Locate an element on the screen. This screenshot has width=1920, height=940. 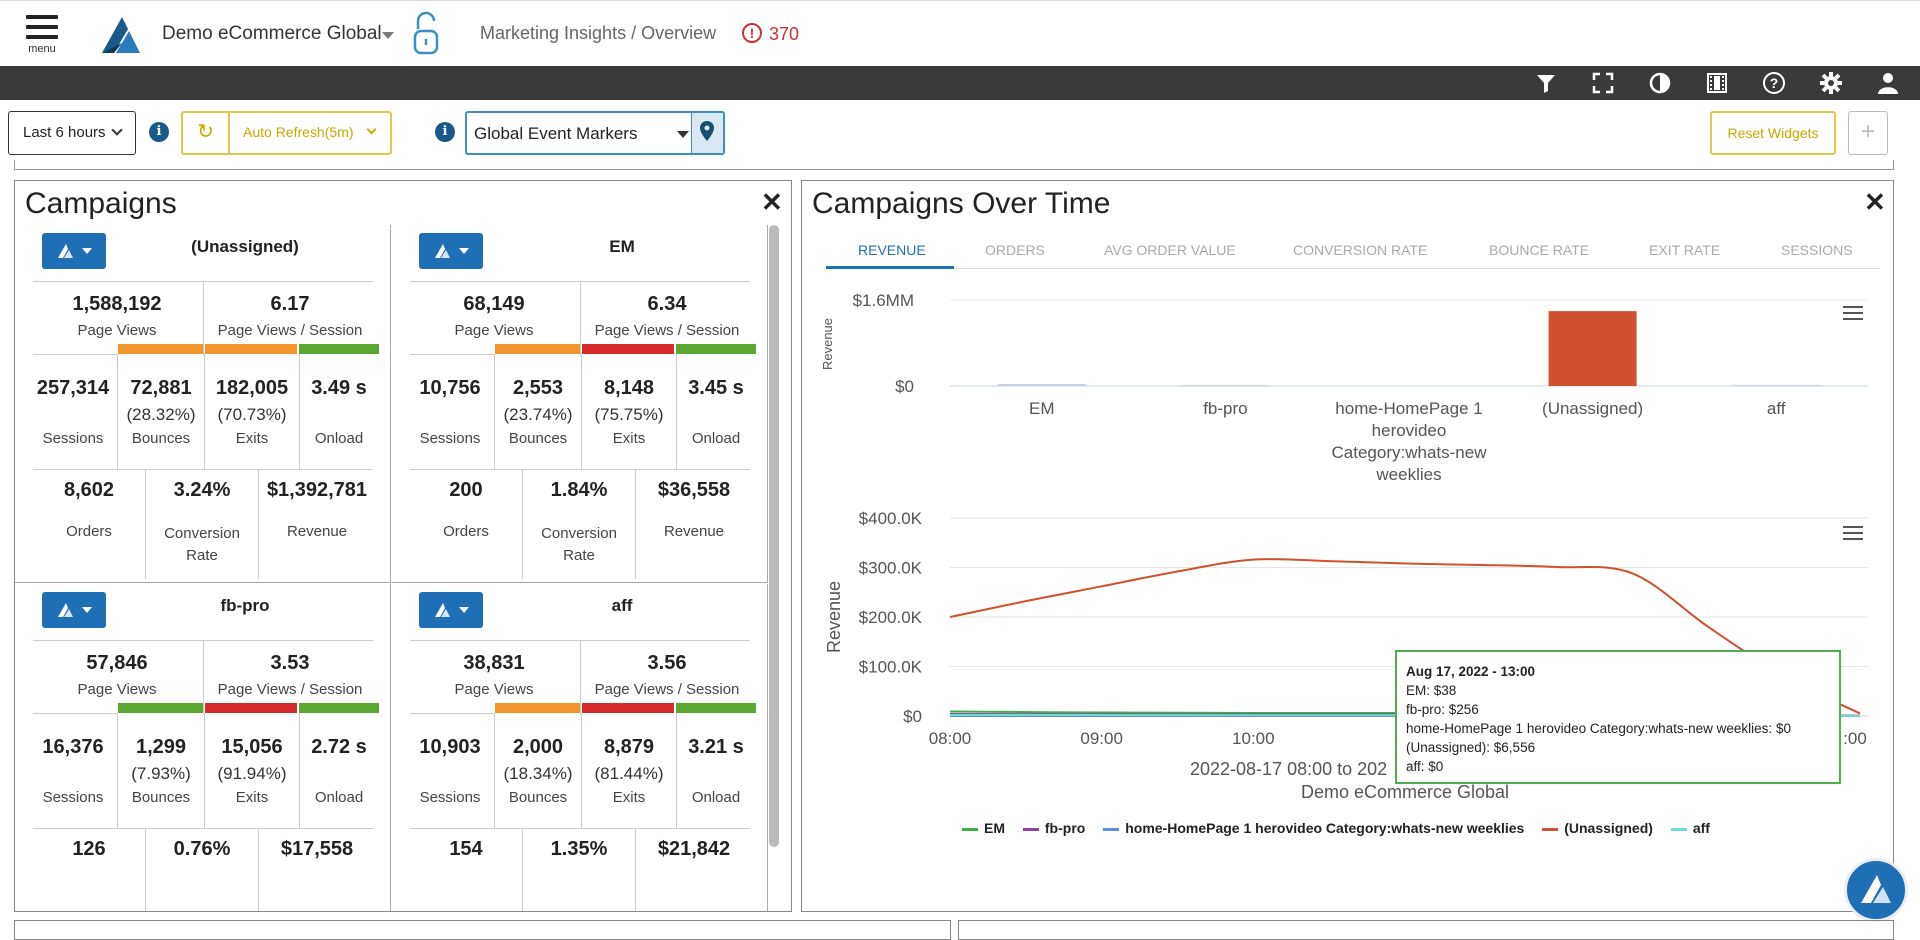
user-icon is located at coordinates (1888, 83).